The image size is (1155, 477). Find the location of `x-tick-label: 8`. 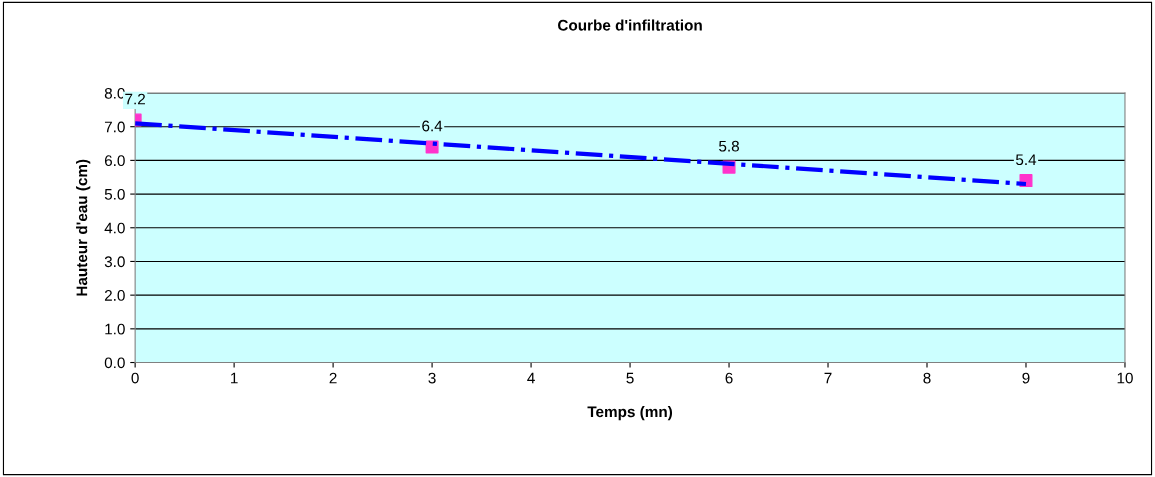

x-tick-label: 8 is located at coordinates (927, 378).